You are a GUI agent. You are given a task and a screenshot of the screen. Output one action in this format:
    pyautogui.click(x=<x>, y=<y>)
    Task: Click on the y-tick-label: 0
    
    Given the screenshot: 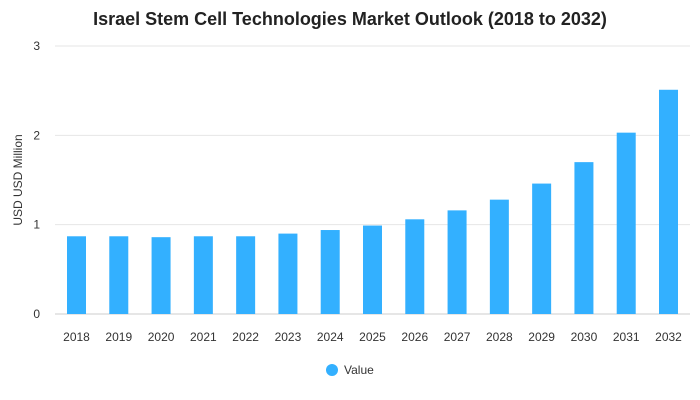 What is the action you would take?
    pyautogui.click(x=36, y=314)
    